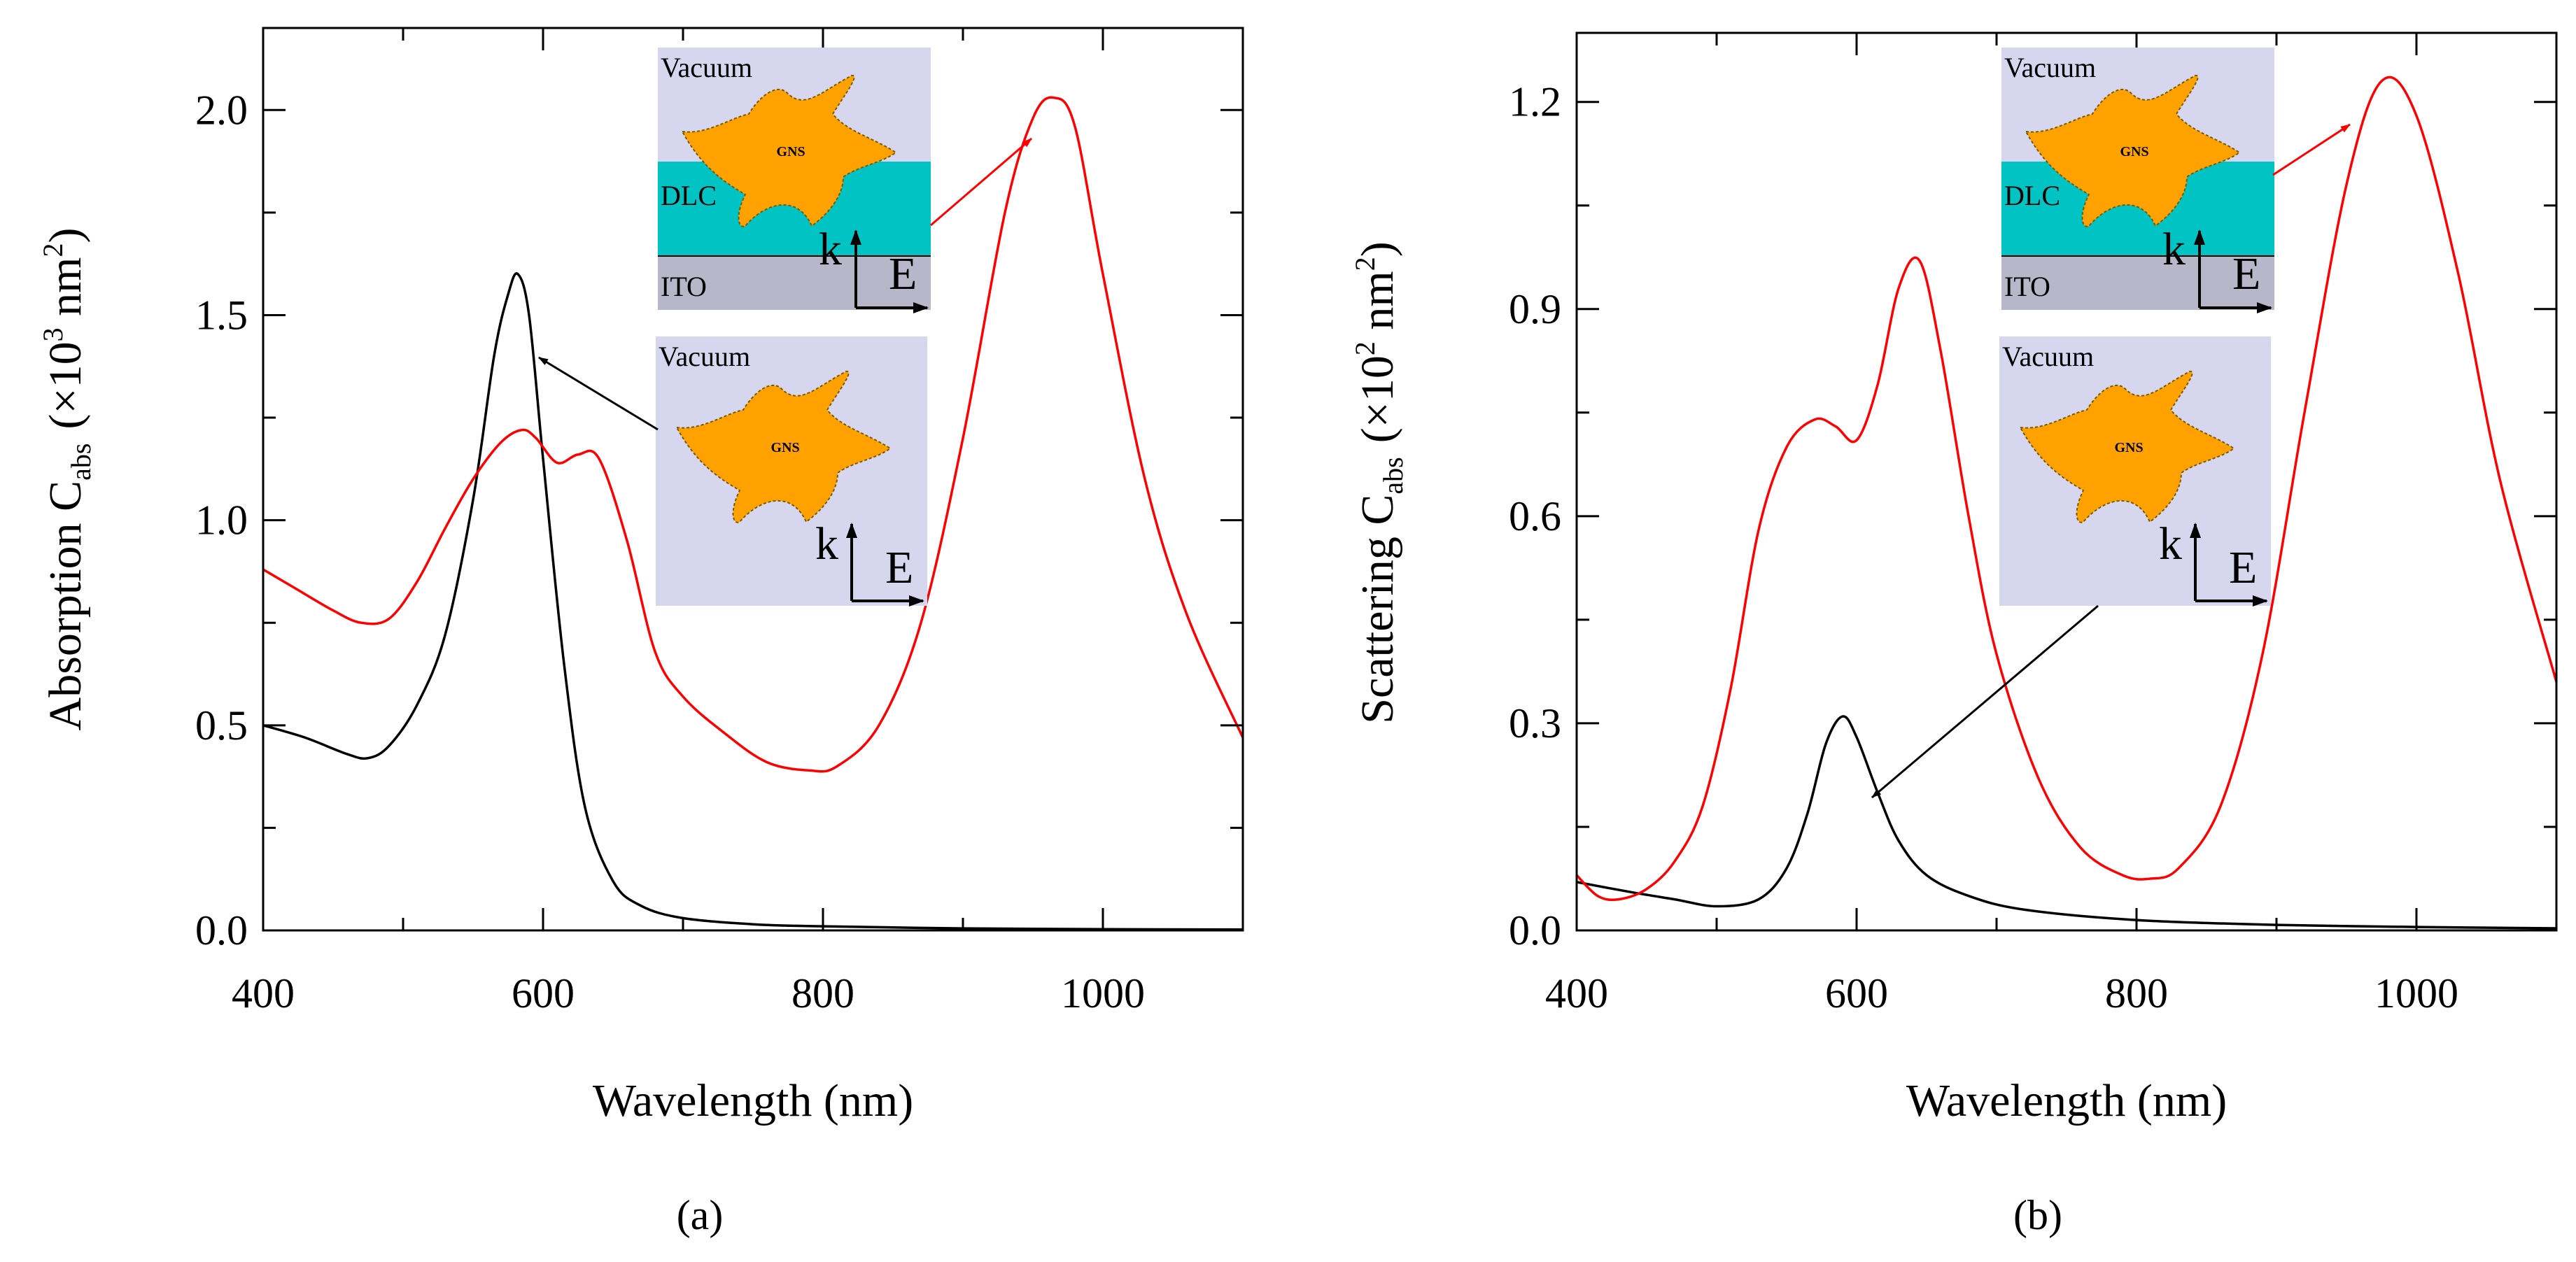 This screenshot has height=1262, width=2576. Describe the element at coordinates (543, 993) in the screenshot. I see `panel-a-x-tick-label: 600` at that location.